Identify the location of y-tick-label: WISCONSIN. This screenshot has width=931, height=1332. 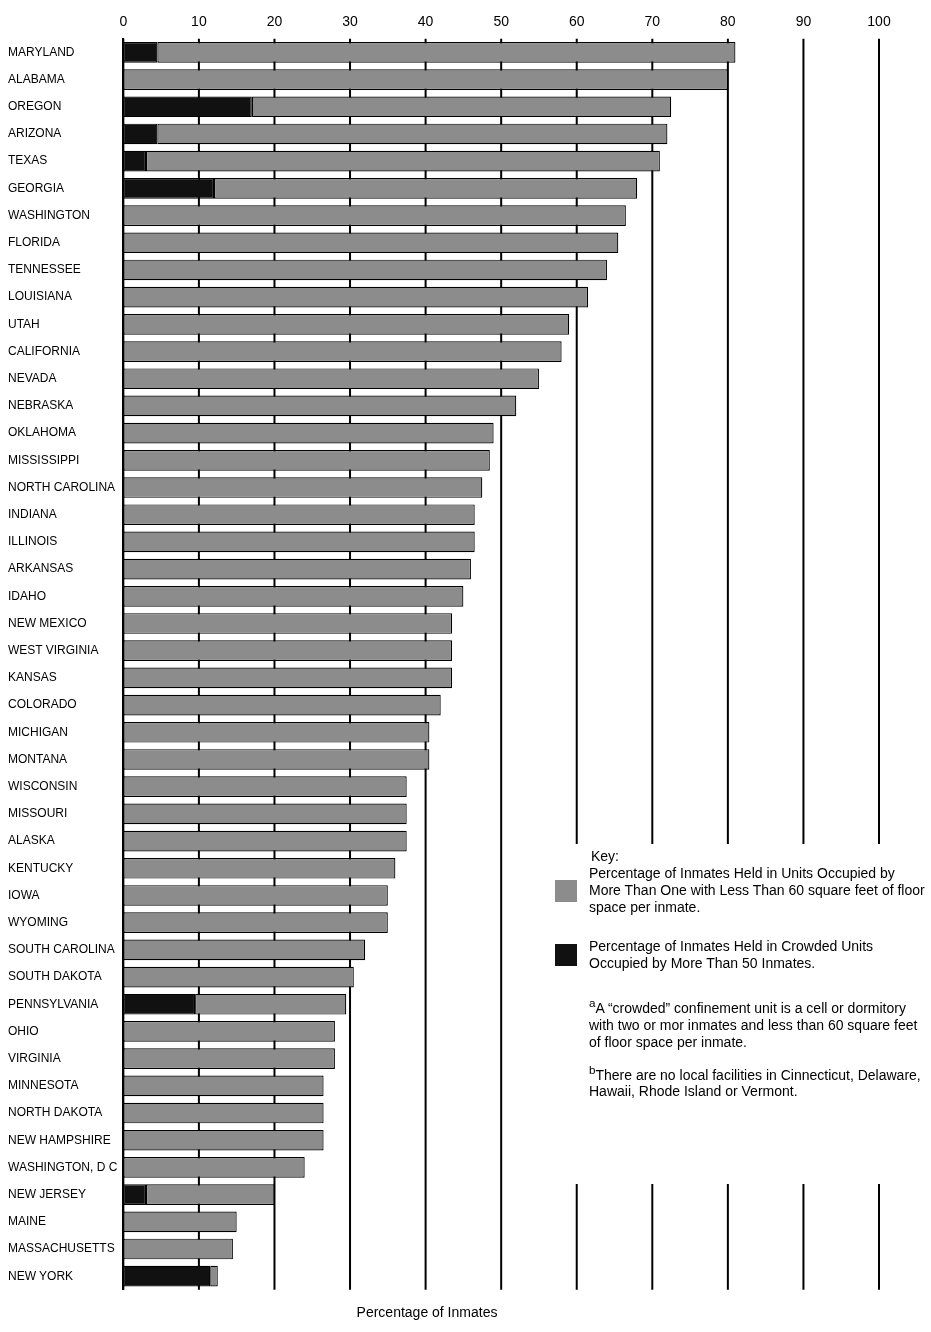
(43, 785).